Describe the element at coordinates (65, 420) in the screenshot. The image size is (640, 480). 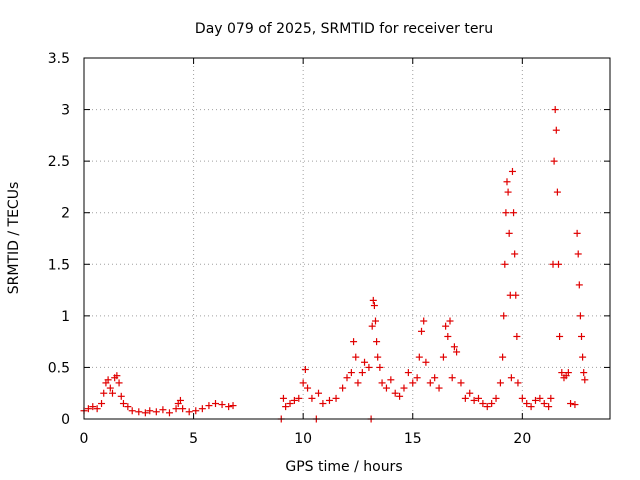
I see `y-tick-label: 0` at that location.